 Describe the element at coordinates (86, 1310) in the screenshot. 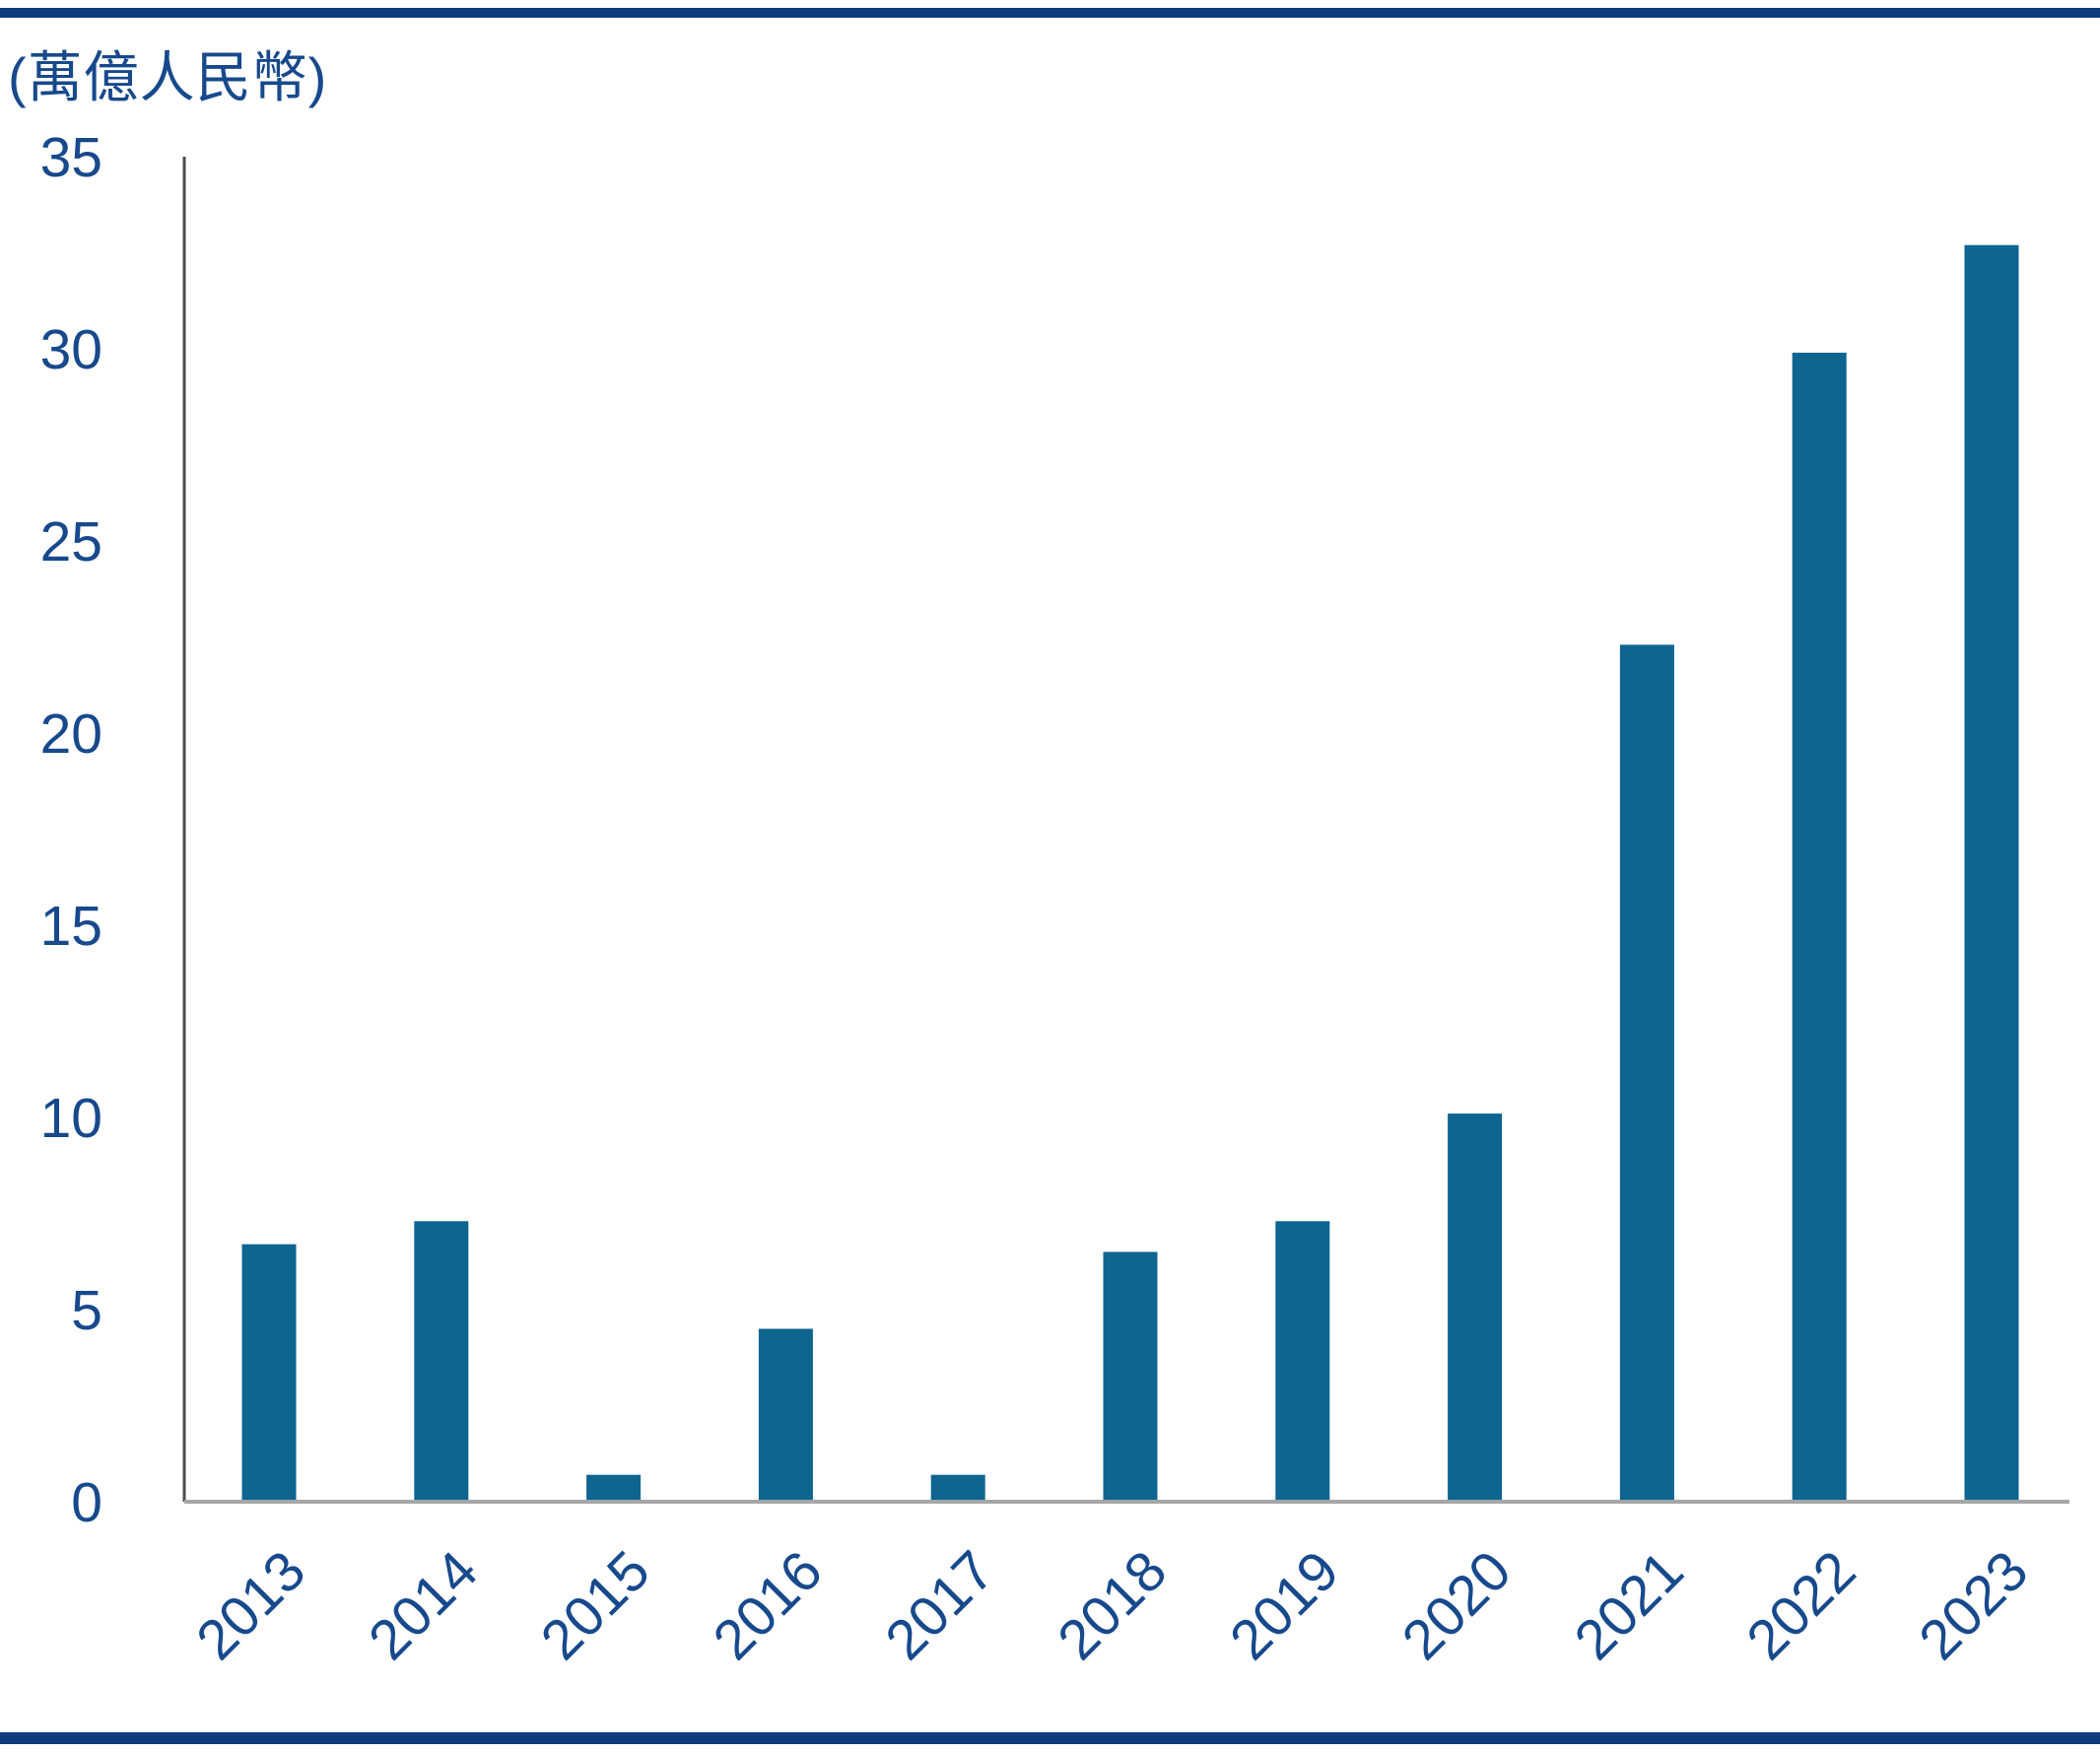

I see `y-tick-label: 5` at that location.